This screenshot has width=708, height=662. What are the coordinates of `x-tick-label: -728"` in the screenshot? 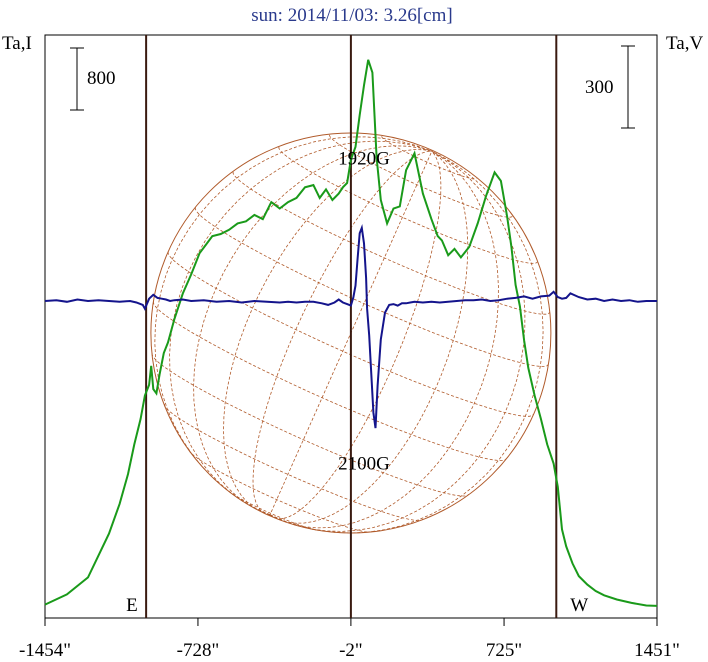 It's located at (198, 650).